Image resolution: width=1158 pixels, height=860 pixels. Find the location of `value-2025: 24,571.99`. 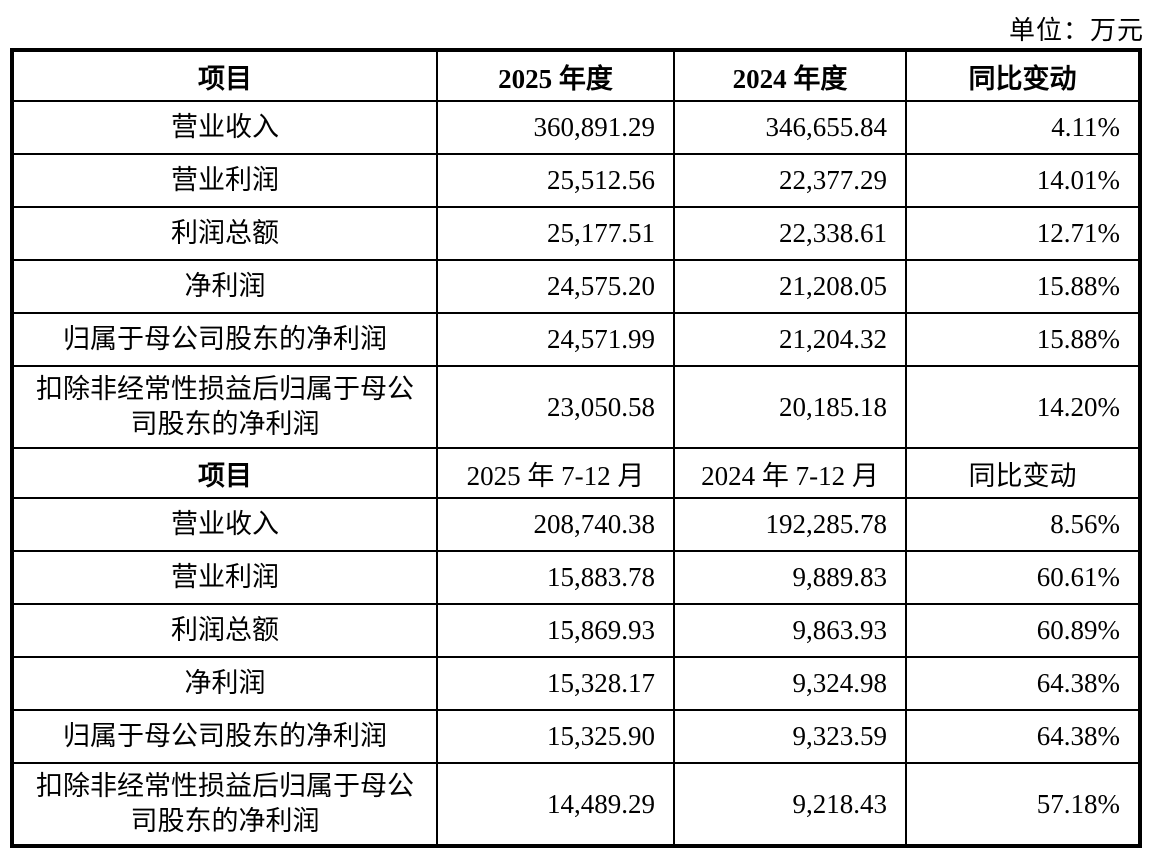

value-2025: 24,571.99 is located at coordinates (555, 339).